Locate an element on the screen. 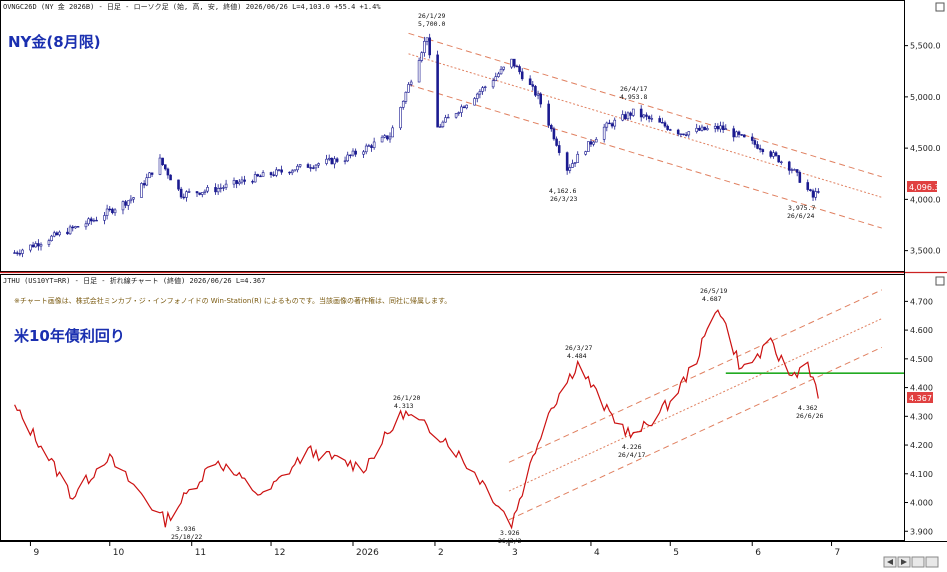  yield-ytick-label: 4.400 is located at coordinates (921, 388).